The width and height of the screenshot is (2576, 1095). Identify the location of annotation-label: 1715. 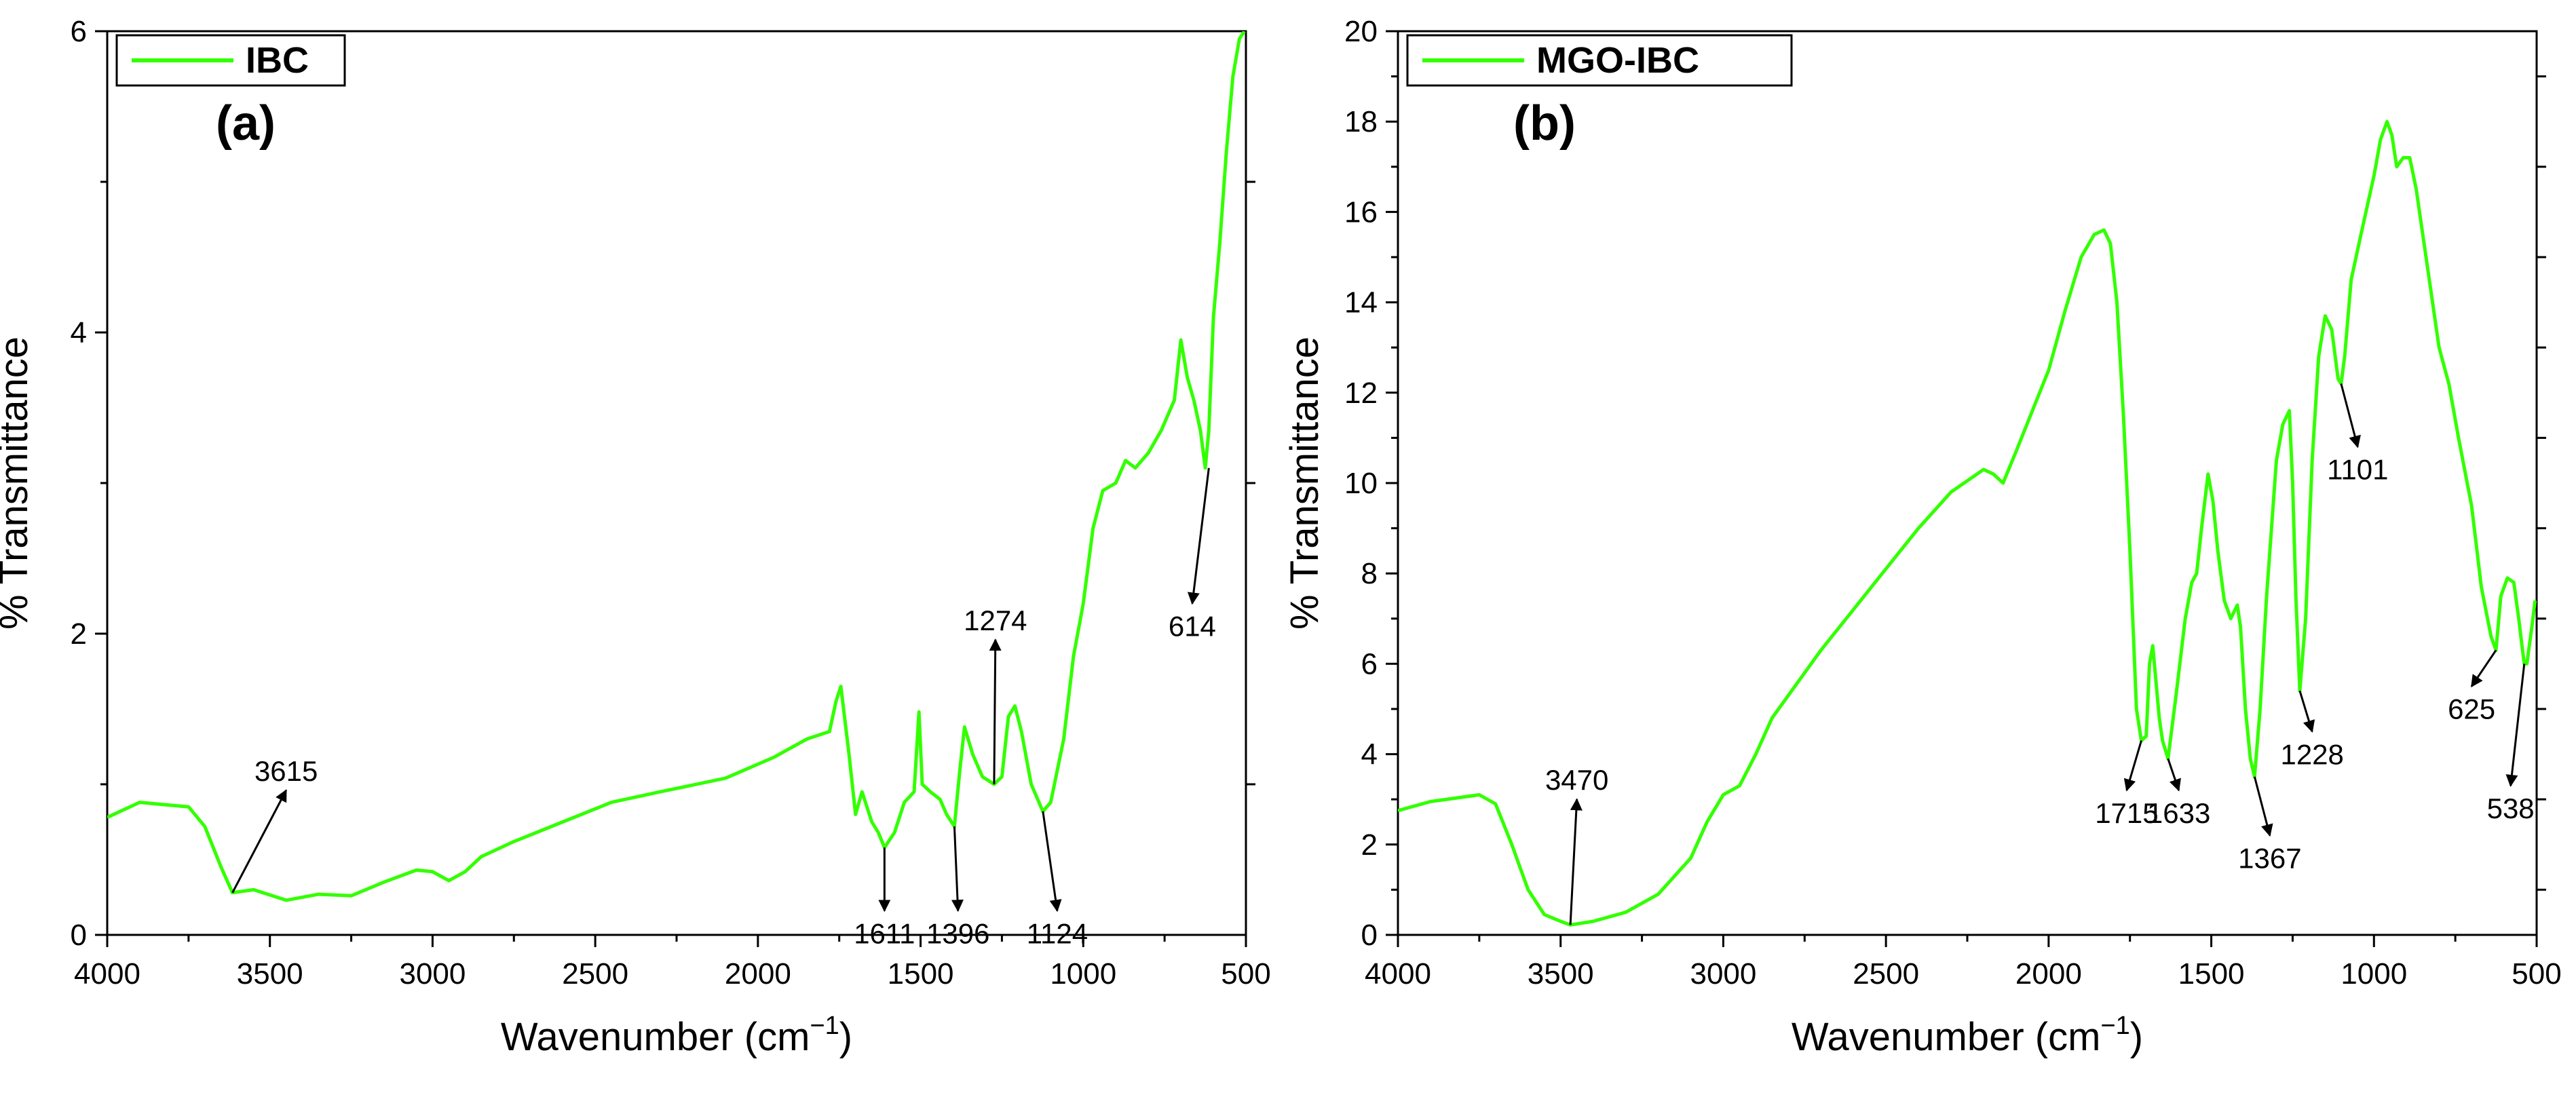
(2127, 813).